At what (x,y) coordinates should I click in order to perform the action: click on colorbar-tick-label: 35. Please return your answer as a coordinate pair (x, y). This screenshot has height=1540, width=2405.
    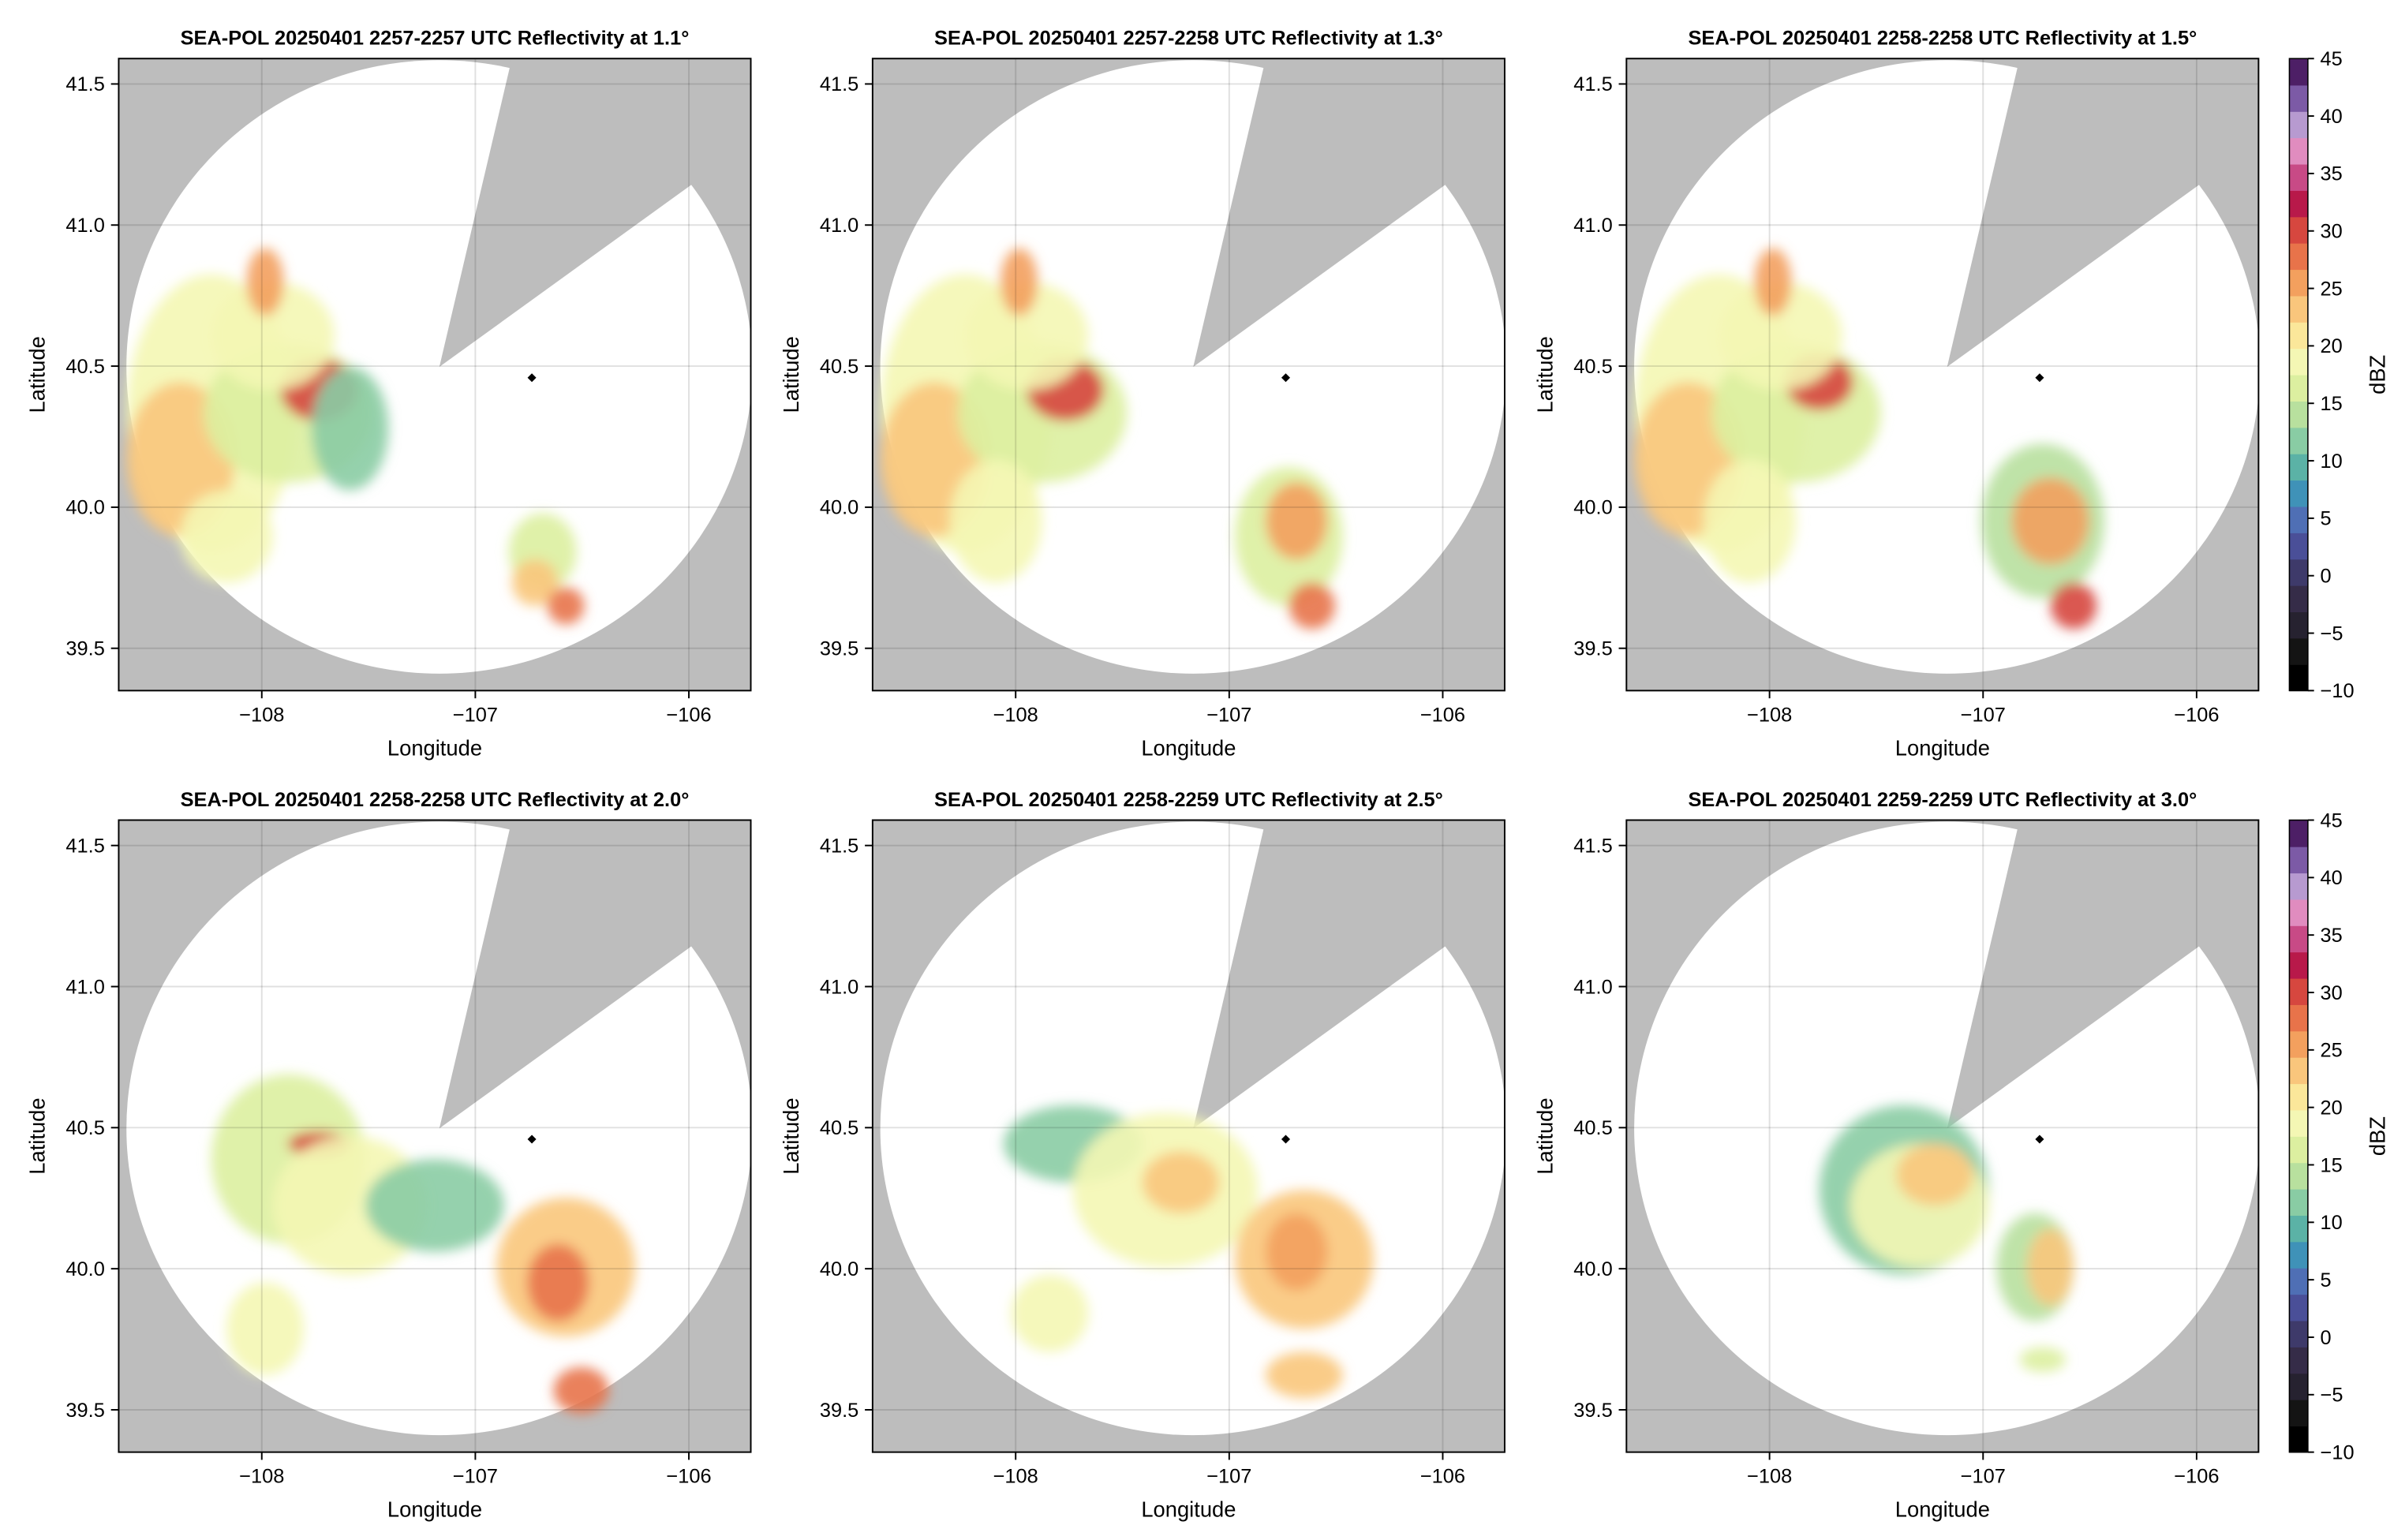
    Looking at the image, I should click on (2332, 936).